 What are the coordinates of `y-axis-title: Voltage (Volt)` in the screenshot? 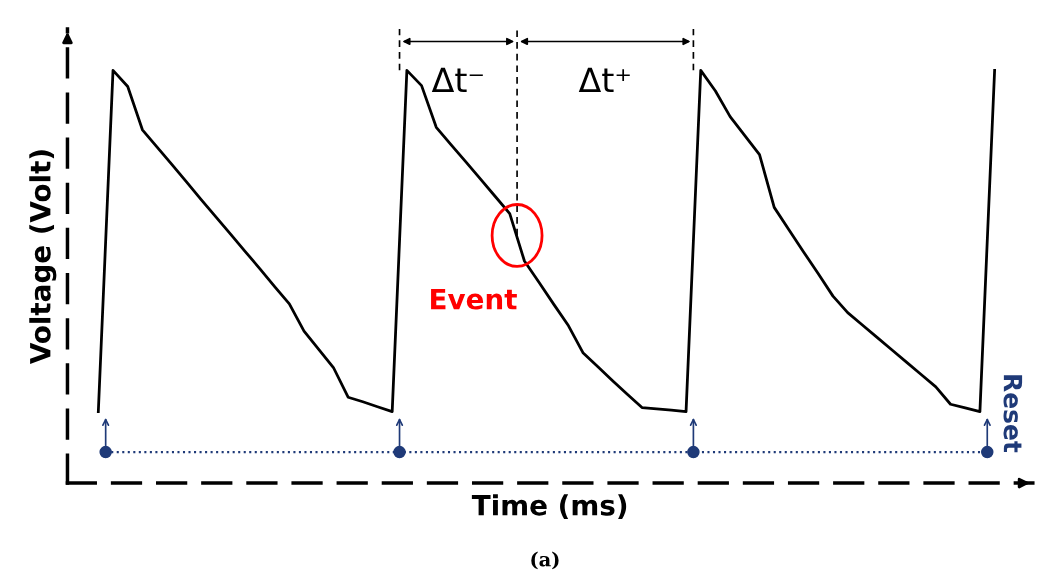 It's located at (43, 257).